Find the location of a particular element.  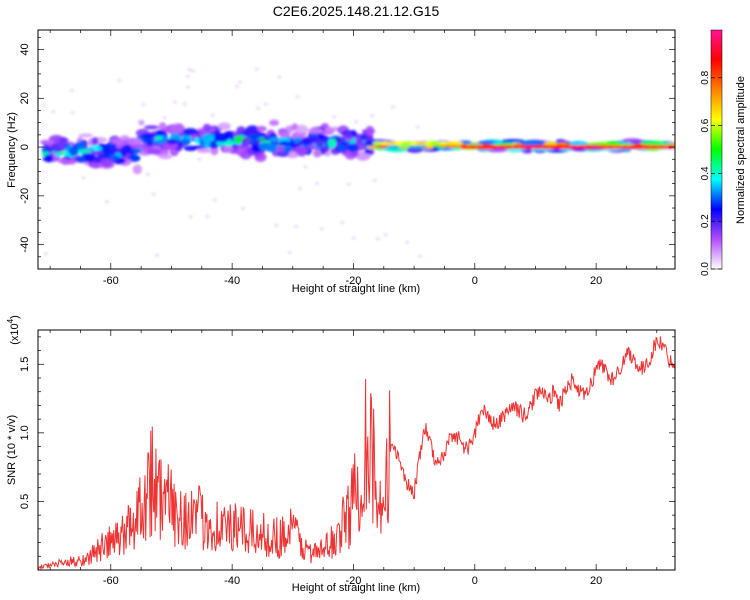

spectrogram-y-tick-label: 40 is located at coordinates (25, 49).